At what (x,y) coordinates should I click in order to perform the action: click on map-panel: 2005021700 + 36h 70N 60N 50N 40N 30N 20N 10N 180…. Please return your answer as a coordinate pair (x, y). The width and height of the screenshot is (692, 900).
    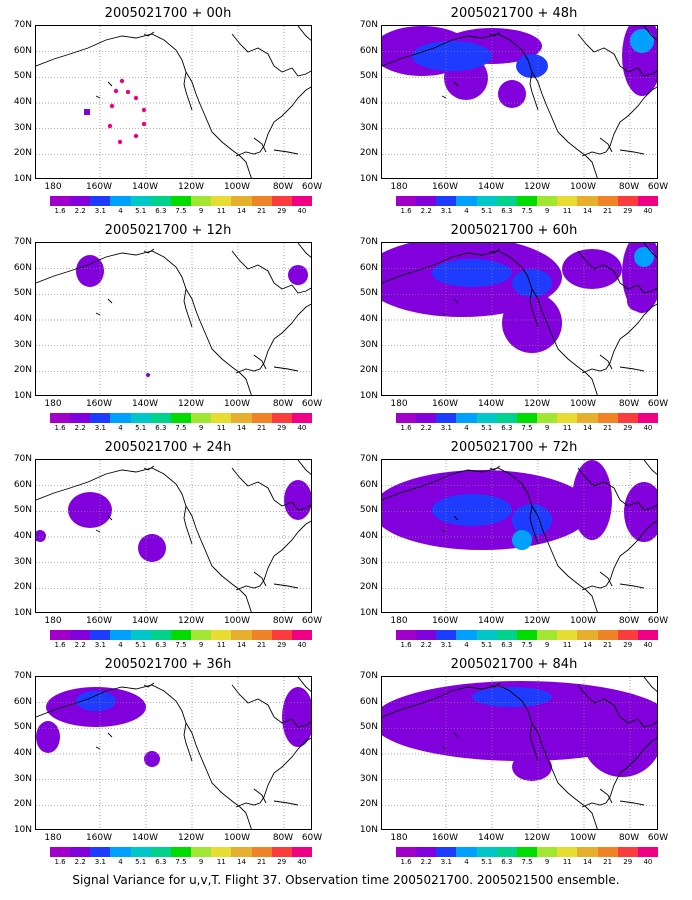
    Looking at the image, I should click on (168, 763).